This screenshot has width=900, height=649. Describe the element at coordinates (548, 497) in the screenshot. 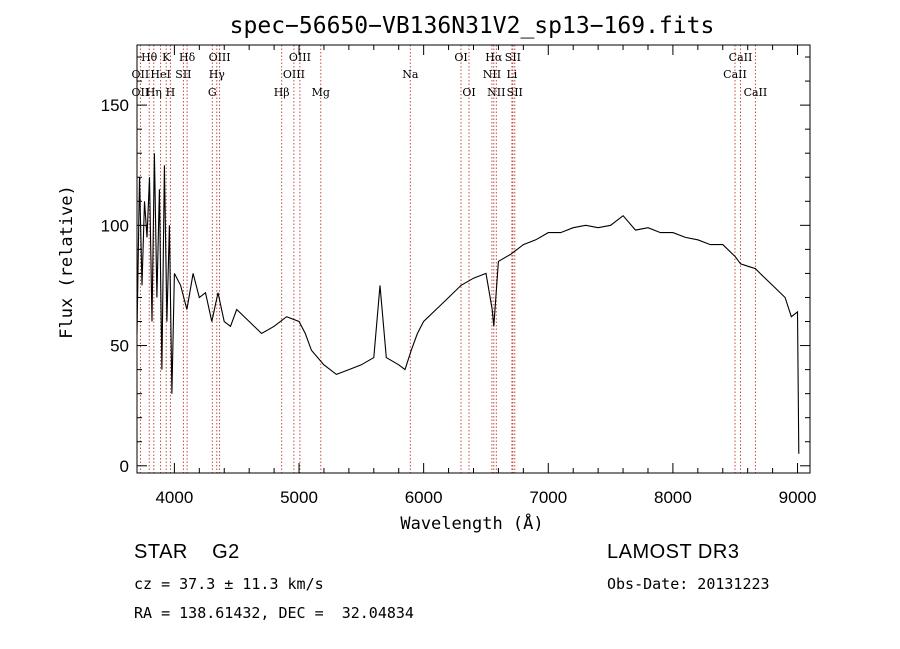

I see `x-tick-label: 7000` at that location.